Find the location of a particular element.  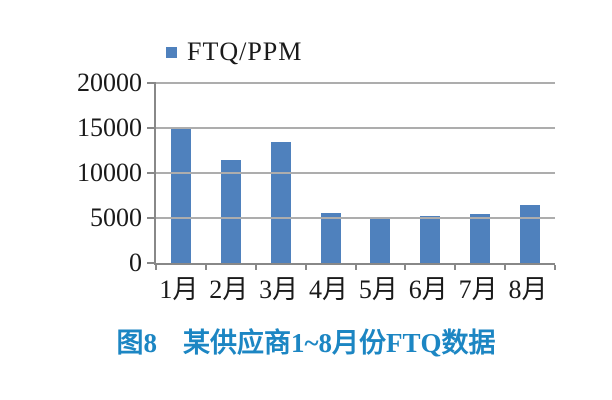

x-tick-label: 5月 is located at coordinates (378, 289).